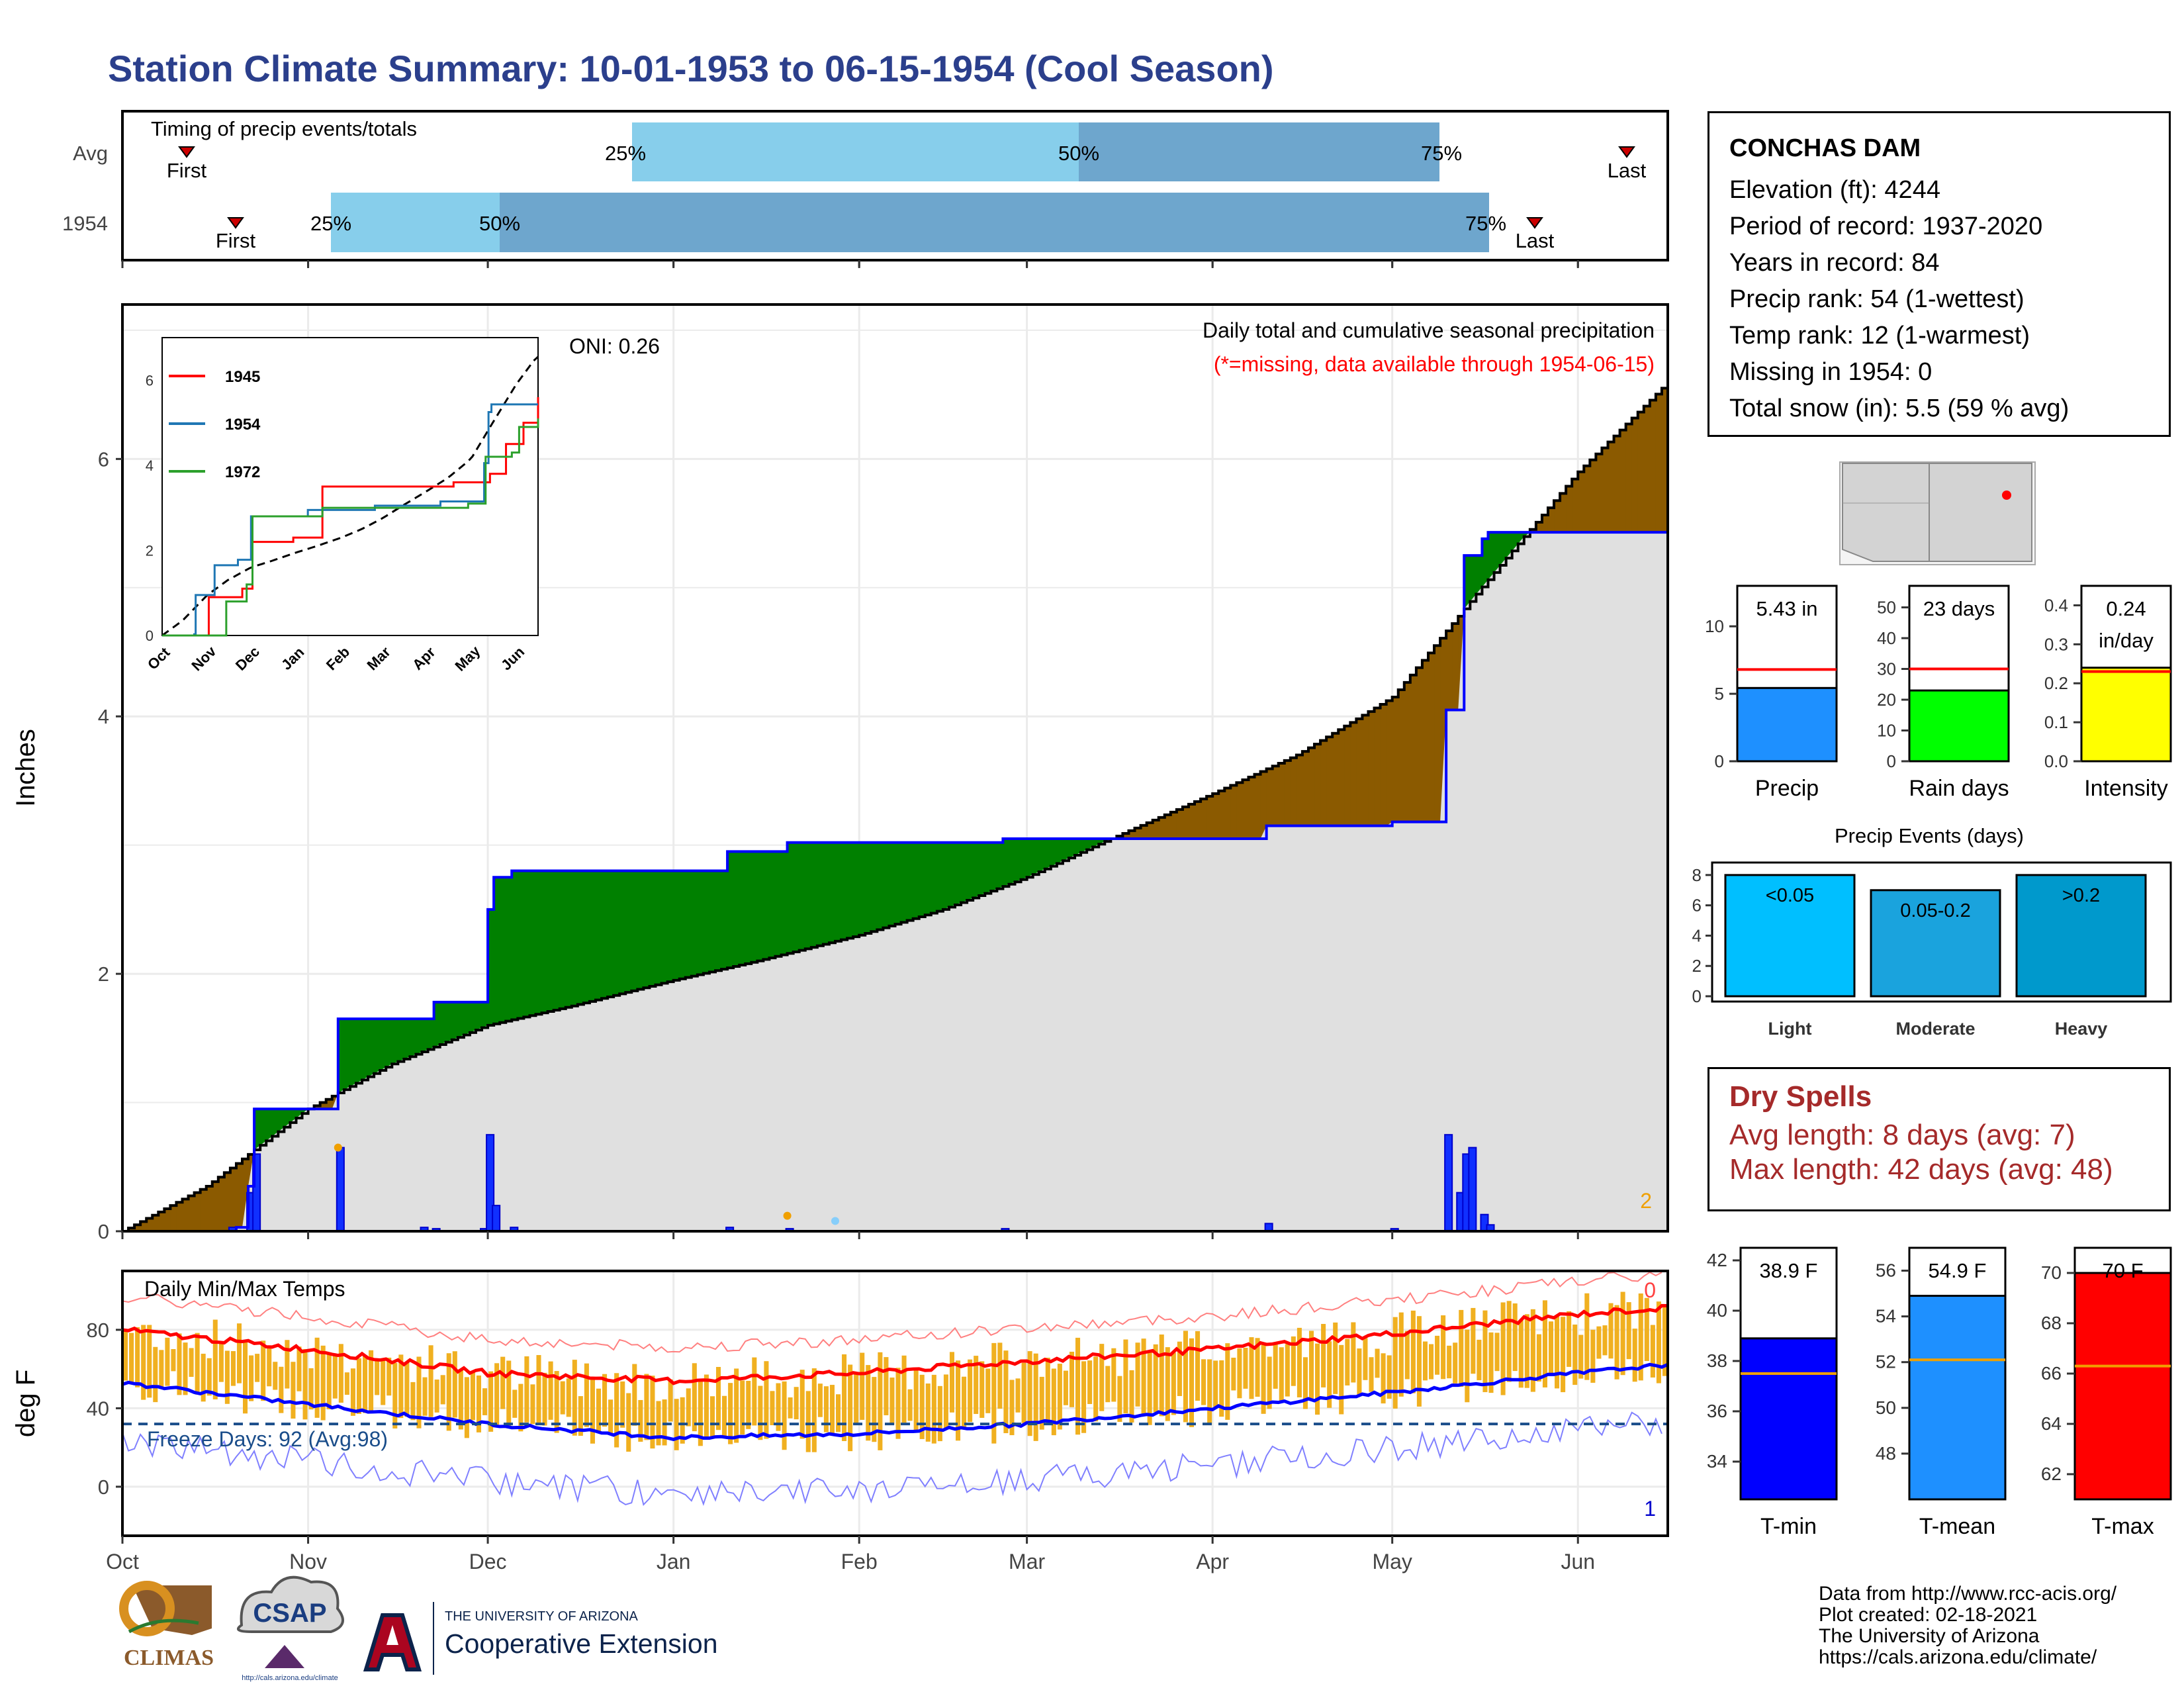 The image size is (2184, 1688). Describe the element at coordinates (350, 527) in the screenshot. I see `inset-line-1972` at that location.